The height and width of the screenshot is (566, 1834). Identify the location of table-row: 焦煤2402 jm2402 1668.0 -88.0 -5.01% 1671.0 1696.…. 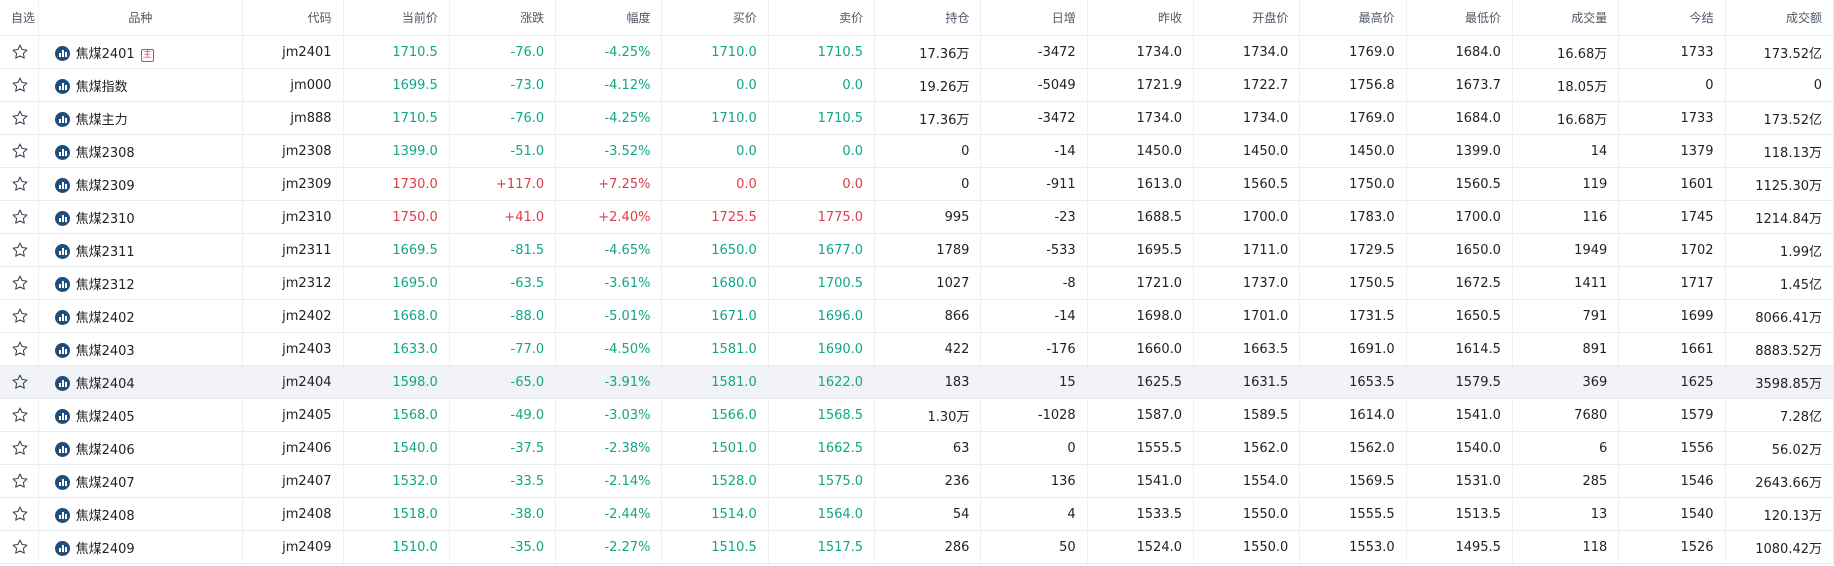
(917, 316).